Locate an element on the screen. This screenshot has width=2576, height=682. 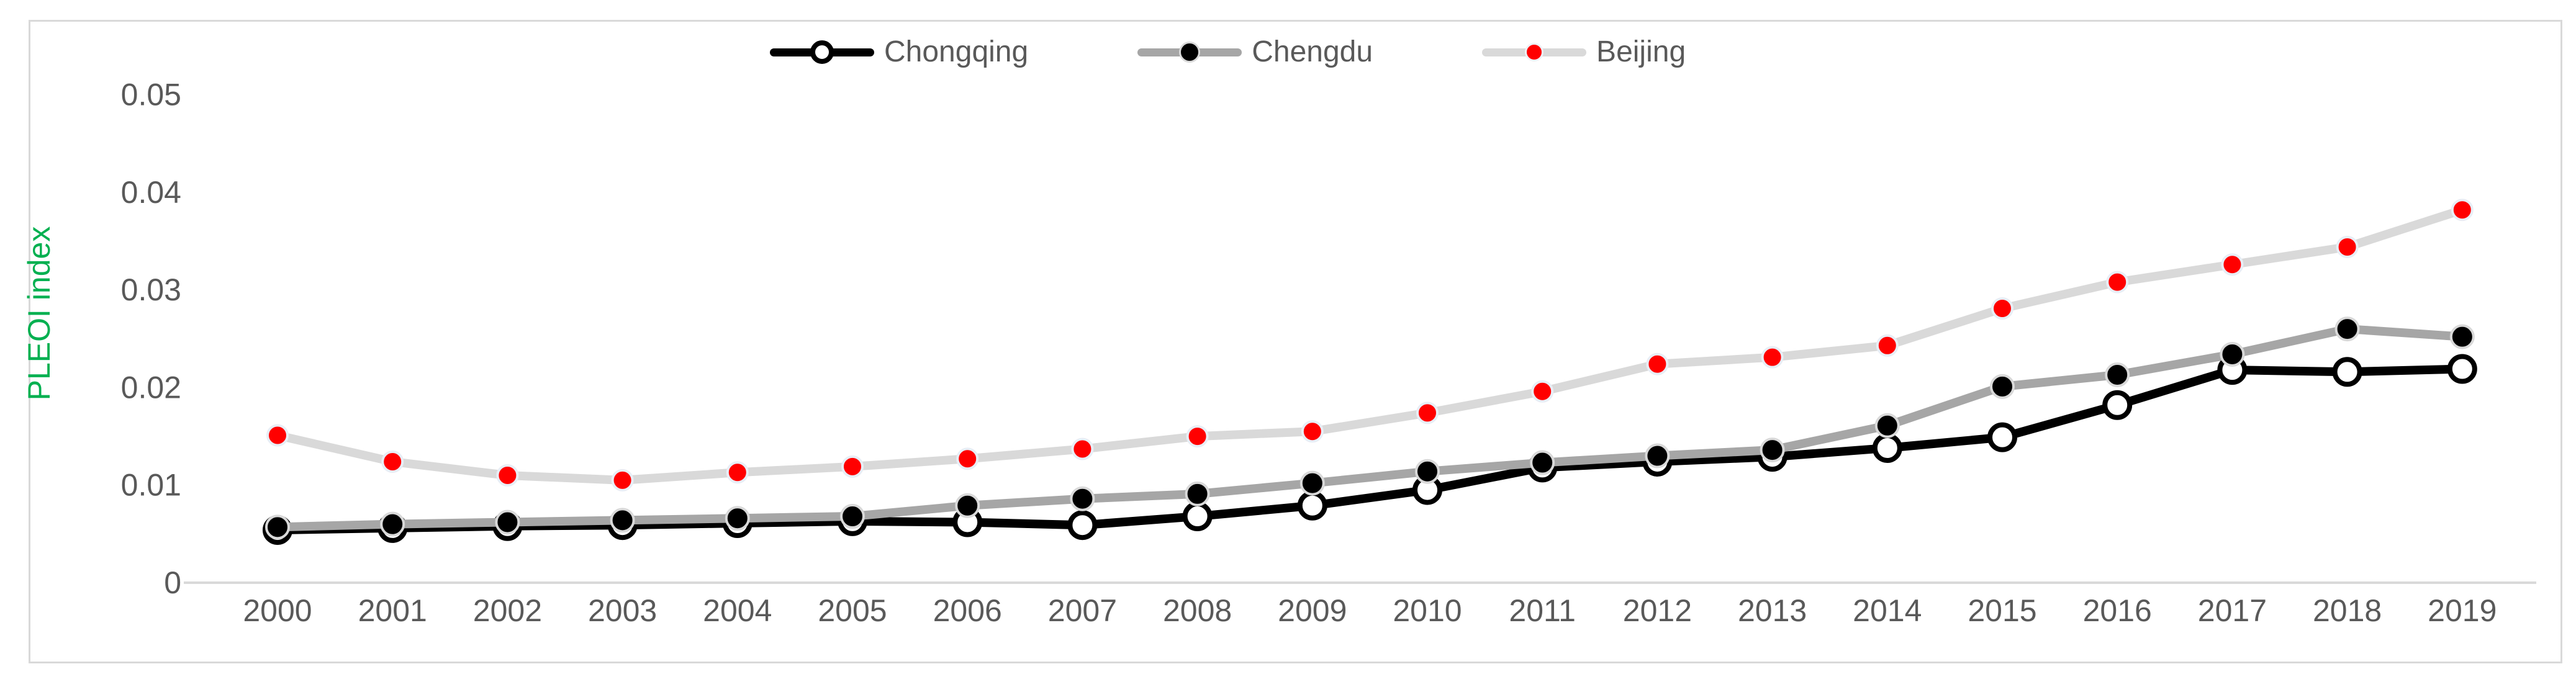
beijing-filled-circle-icon is located at coordinates (1534, 51).